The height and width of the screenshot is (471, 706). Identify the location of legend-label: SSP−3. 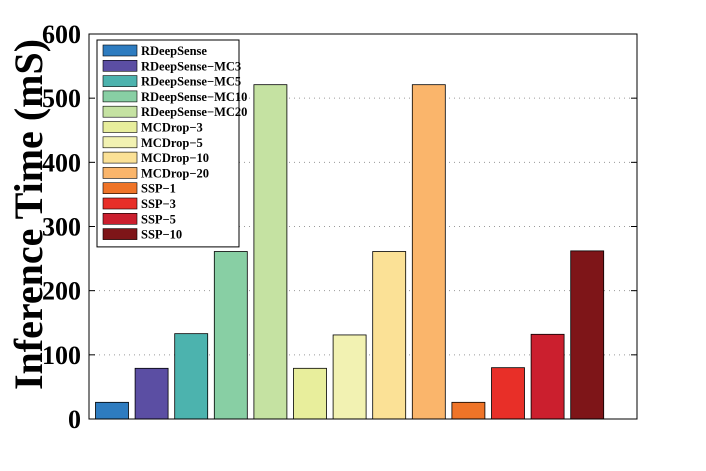
(158, 204).